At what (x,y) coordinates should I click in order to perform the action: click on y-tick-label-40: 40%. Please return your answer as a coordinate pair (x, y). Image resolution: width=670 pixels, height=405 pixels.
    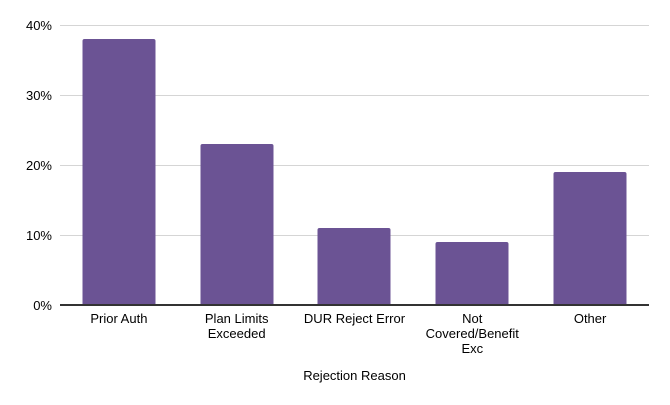
    Looking at the image, I should click on (38, 25).